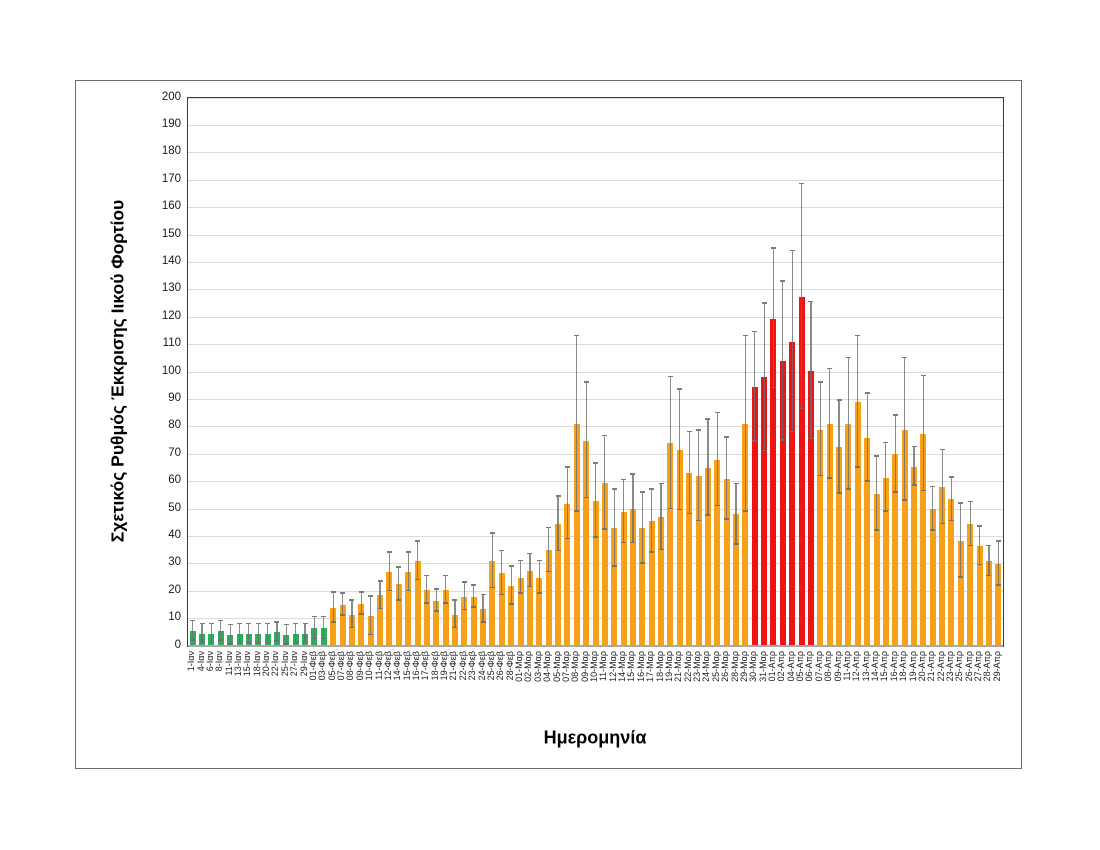 This screenshot has height=850, width=1100. Describe the element at coordinates (171, 123) in the screenshot. I see `y-tick-label: 190` at that location.